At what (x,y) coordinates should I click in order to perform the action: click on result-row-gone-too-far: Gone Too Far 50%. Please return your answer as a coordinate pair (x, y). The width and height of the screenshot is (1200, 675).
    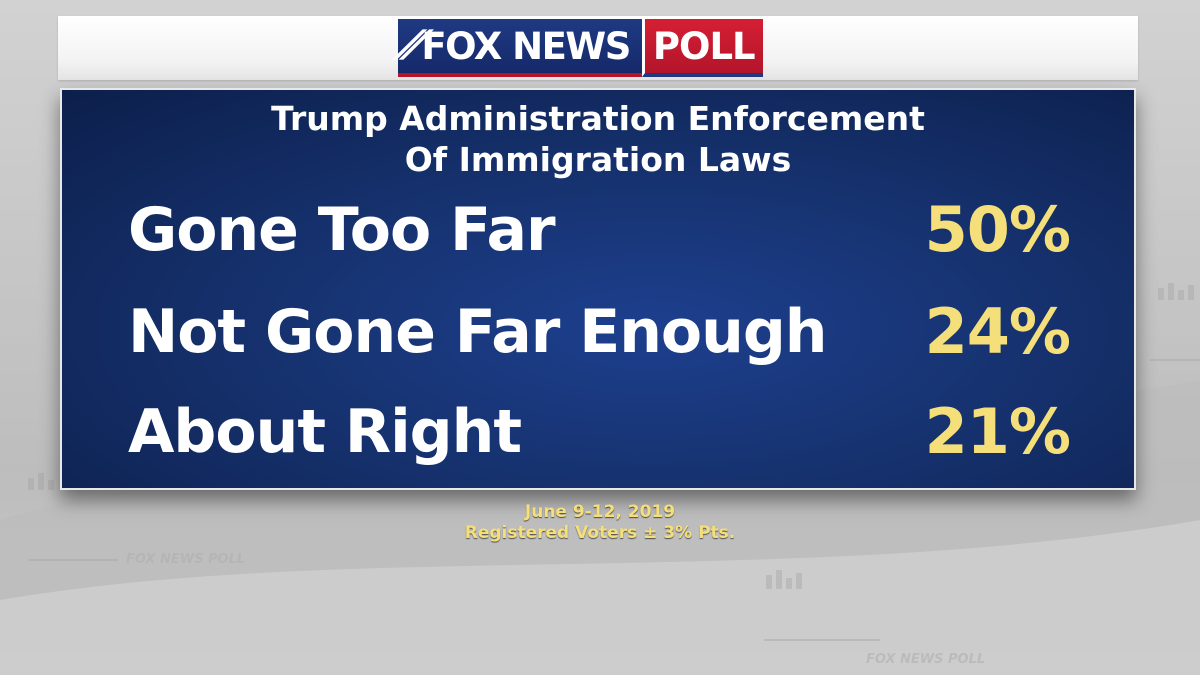
    Looking at the image, I should click on (599, 230).